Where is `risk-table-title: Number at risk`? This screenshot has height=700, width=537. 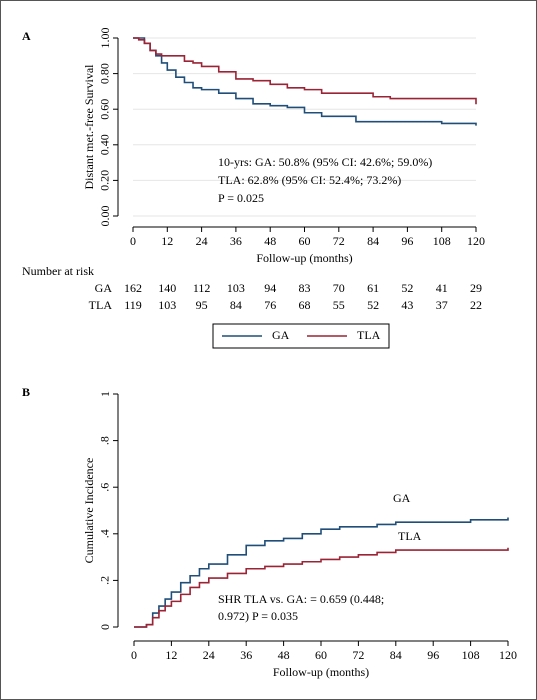
risk-table-title: Number at risk is located at coordinates (58, 271).